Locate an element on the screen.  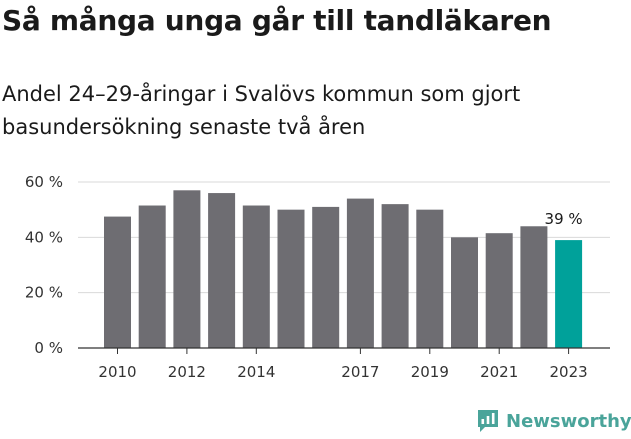
chart-bubble-icon is located at coordinates (488, 421).